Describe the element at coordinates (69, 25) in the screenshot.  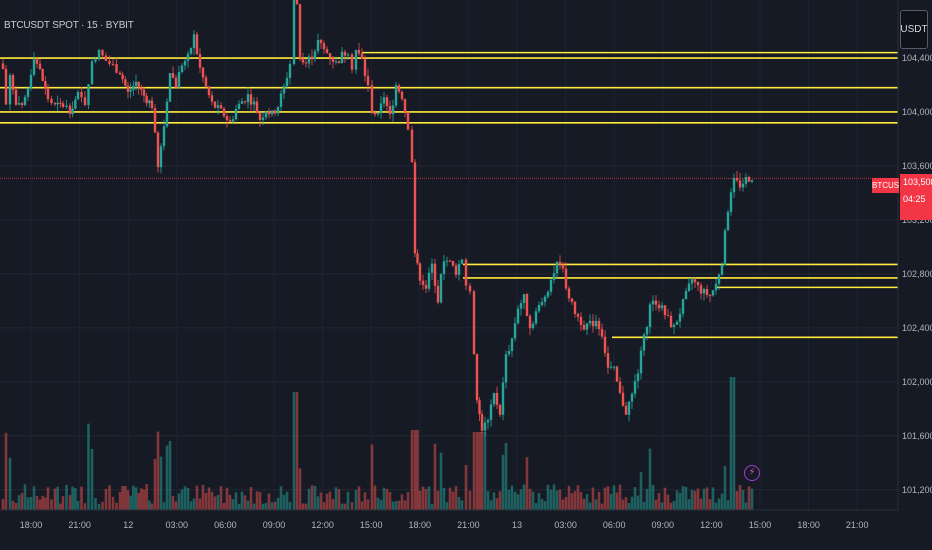
I see `symbol-title: BTCUSDT SPOT · 15 · BYBIT` at that location.